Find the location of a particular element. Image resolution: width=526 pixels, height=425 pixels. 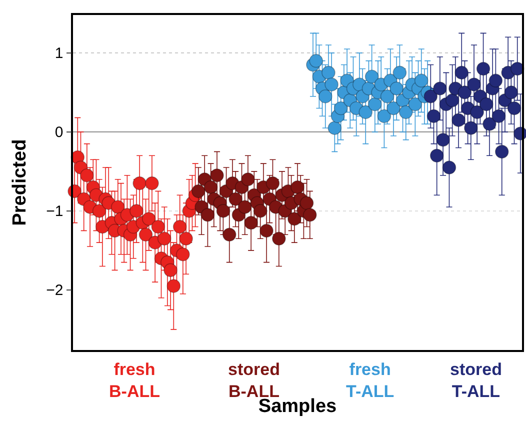

text: fresh T-ALL is located at coordinates (370, 381).